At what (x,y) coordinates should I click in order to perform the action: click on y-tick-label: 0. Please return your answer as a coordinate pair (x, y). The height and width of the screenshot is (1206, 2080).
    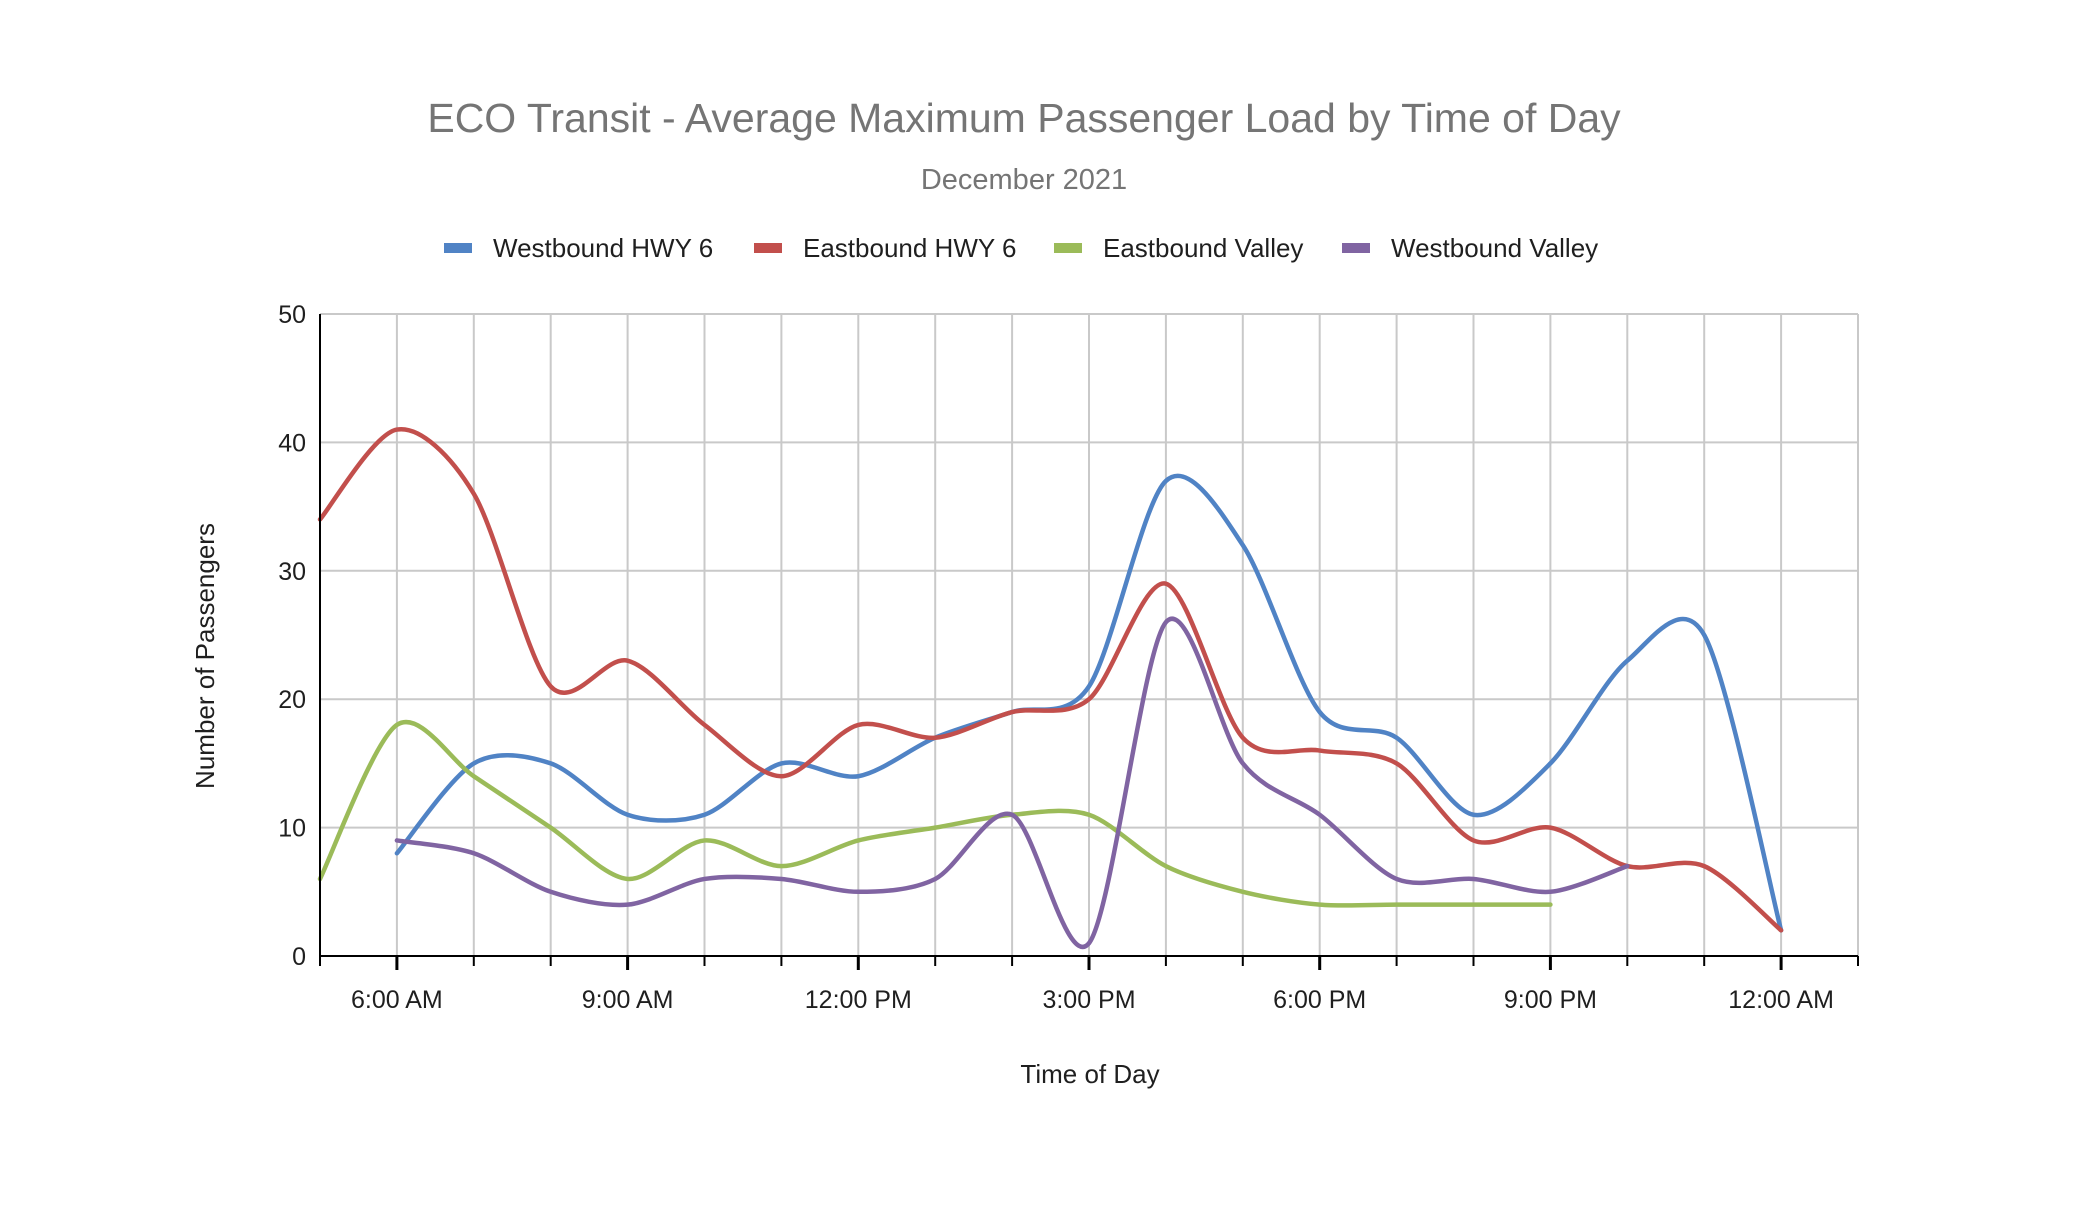
    Looking at the image, I should click on (299, 957).